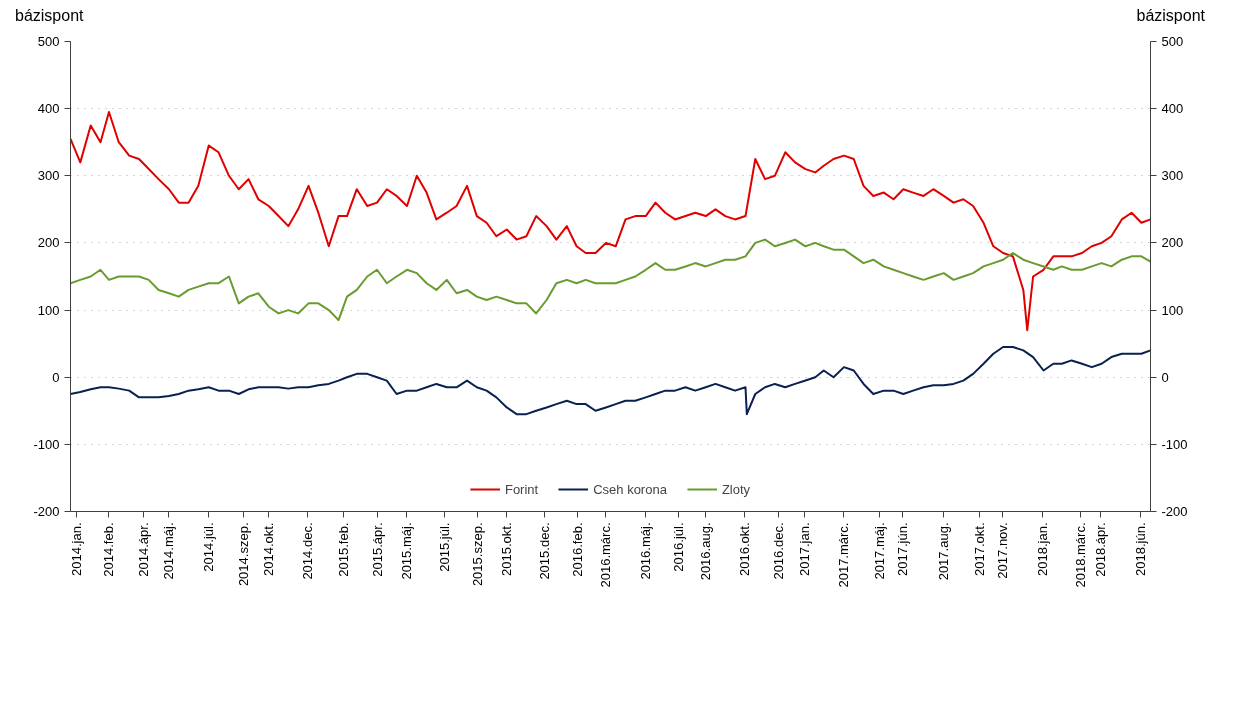  Describe the element at coordinates (705, 551) in the screenshot. I see `x-tick-label: 2016.aug.` at that location.